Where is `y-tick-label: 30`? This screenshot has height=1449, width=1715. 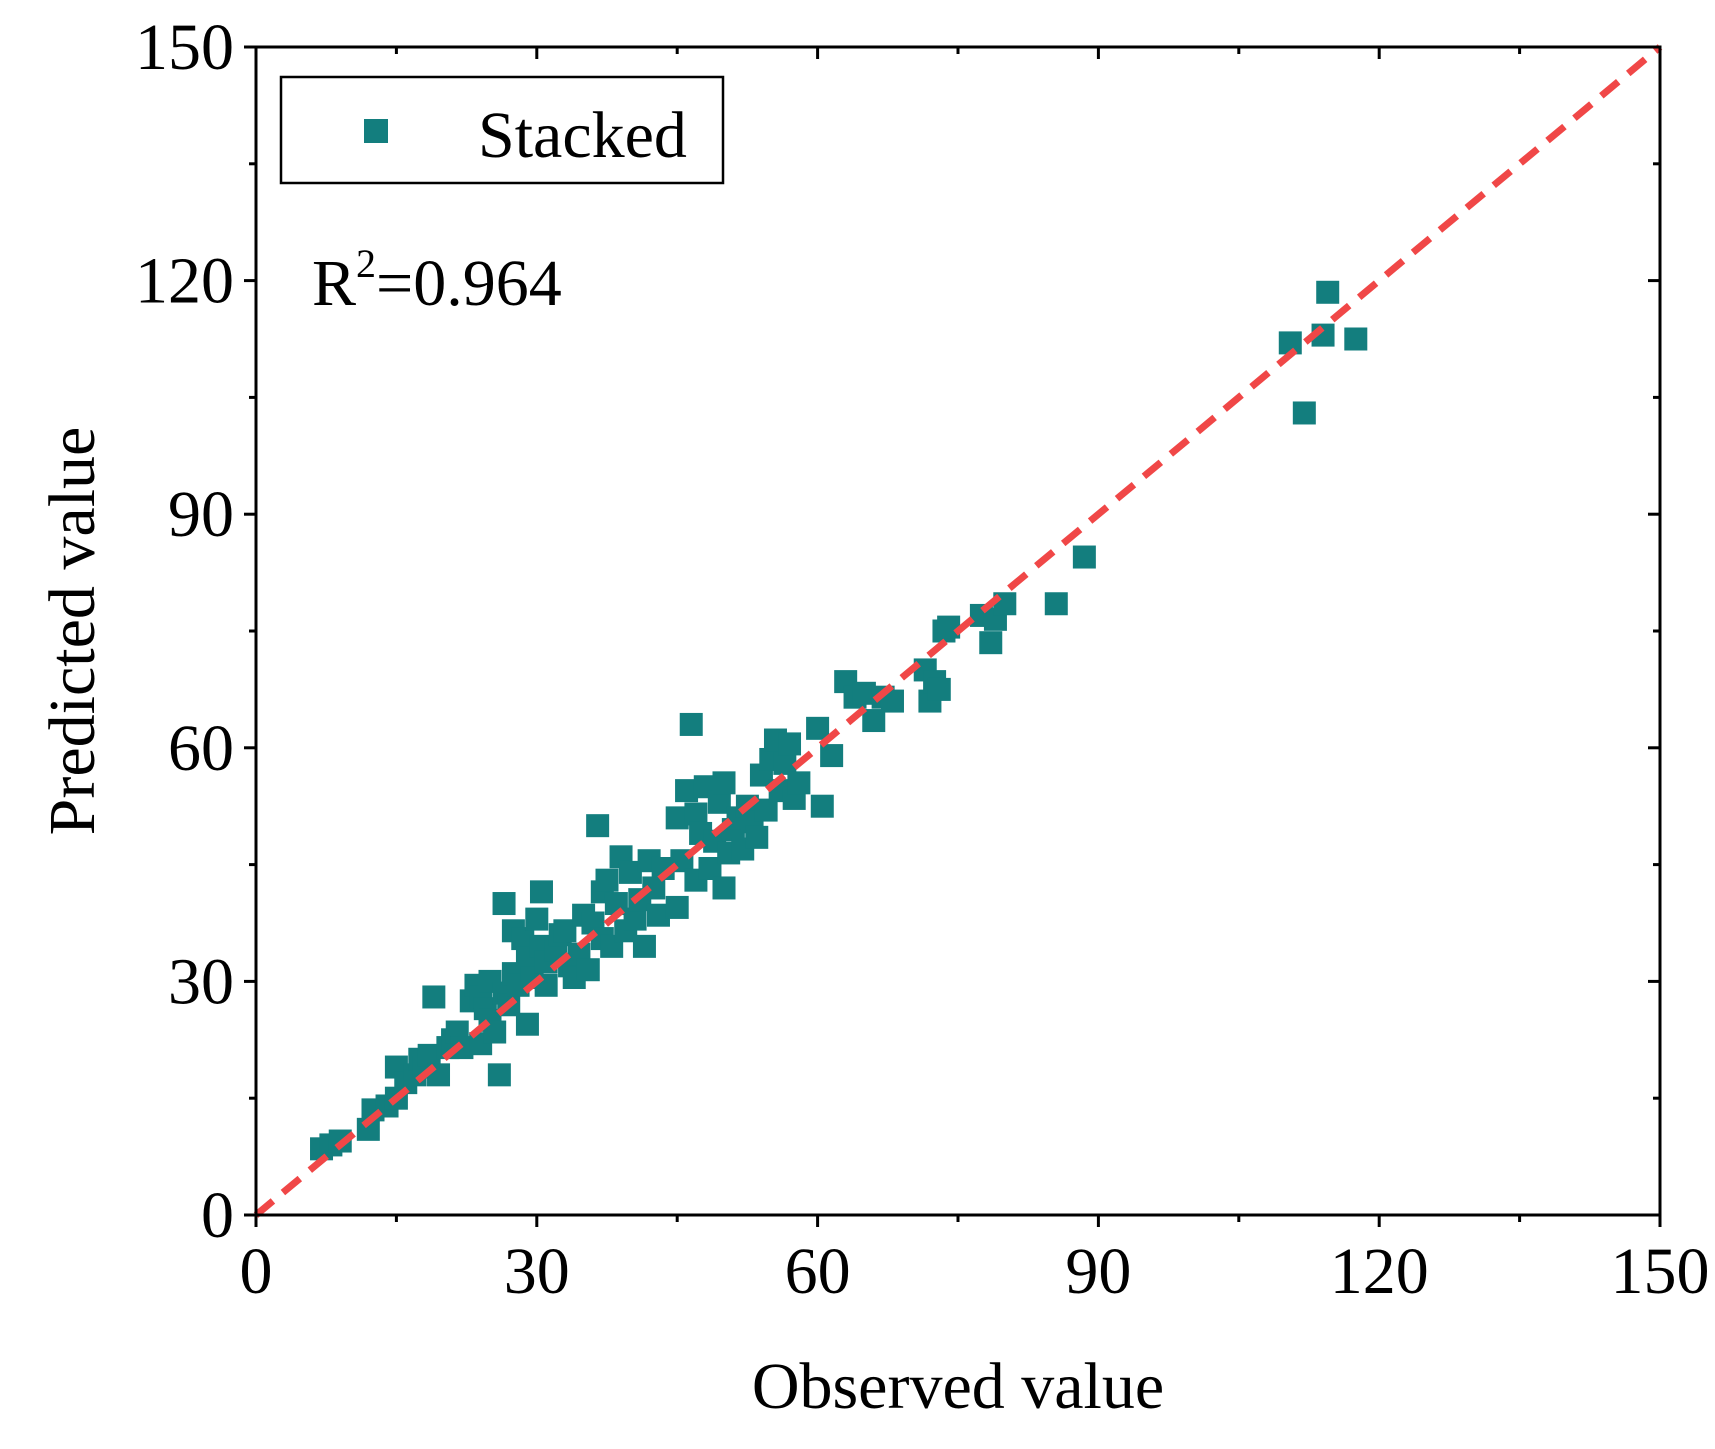 y-tick-label: 30 is located at coordinates (201, 981).